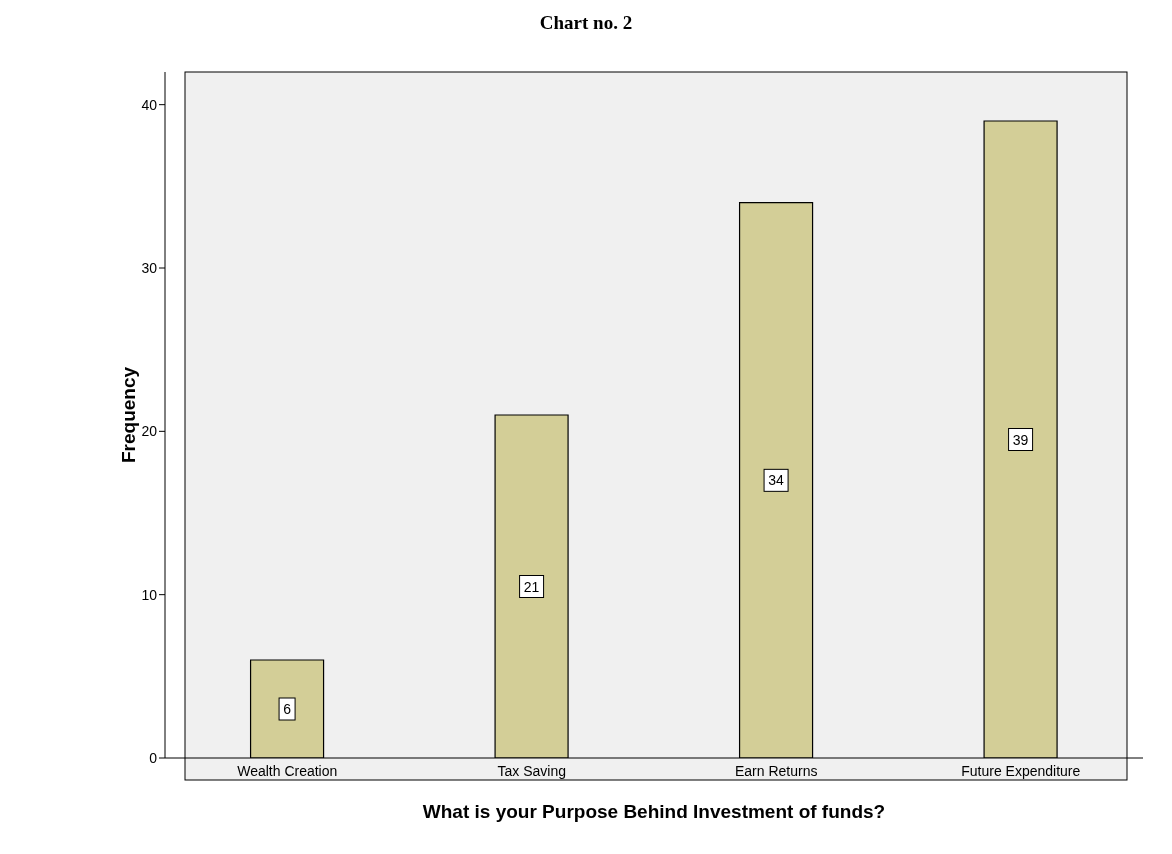 The image size is (1172, 854). What do you see at coordinates (287, 770) in the screenshot?
I see `x-tick-label: Wealth Creation` at bounding box center [287, 770].